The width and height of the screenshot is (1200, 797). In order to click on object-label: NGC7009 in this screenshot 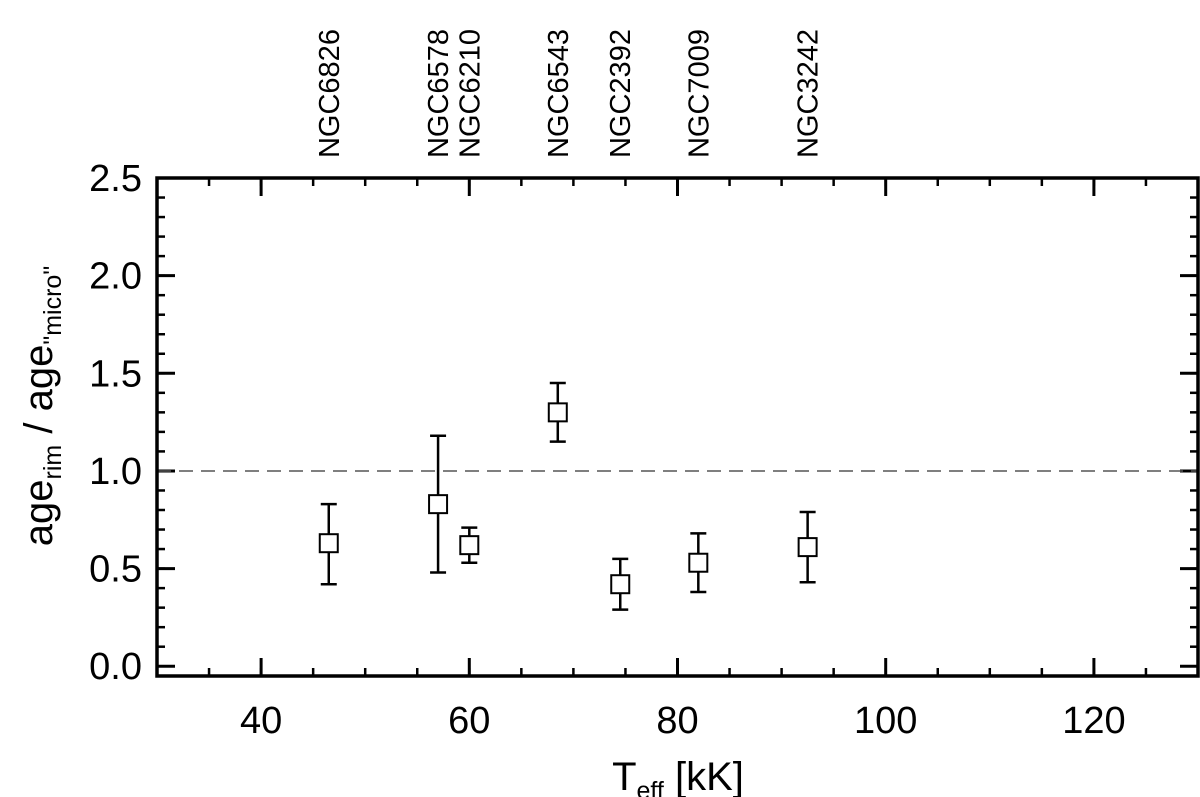, I will do `click(699, 93)`.